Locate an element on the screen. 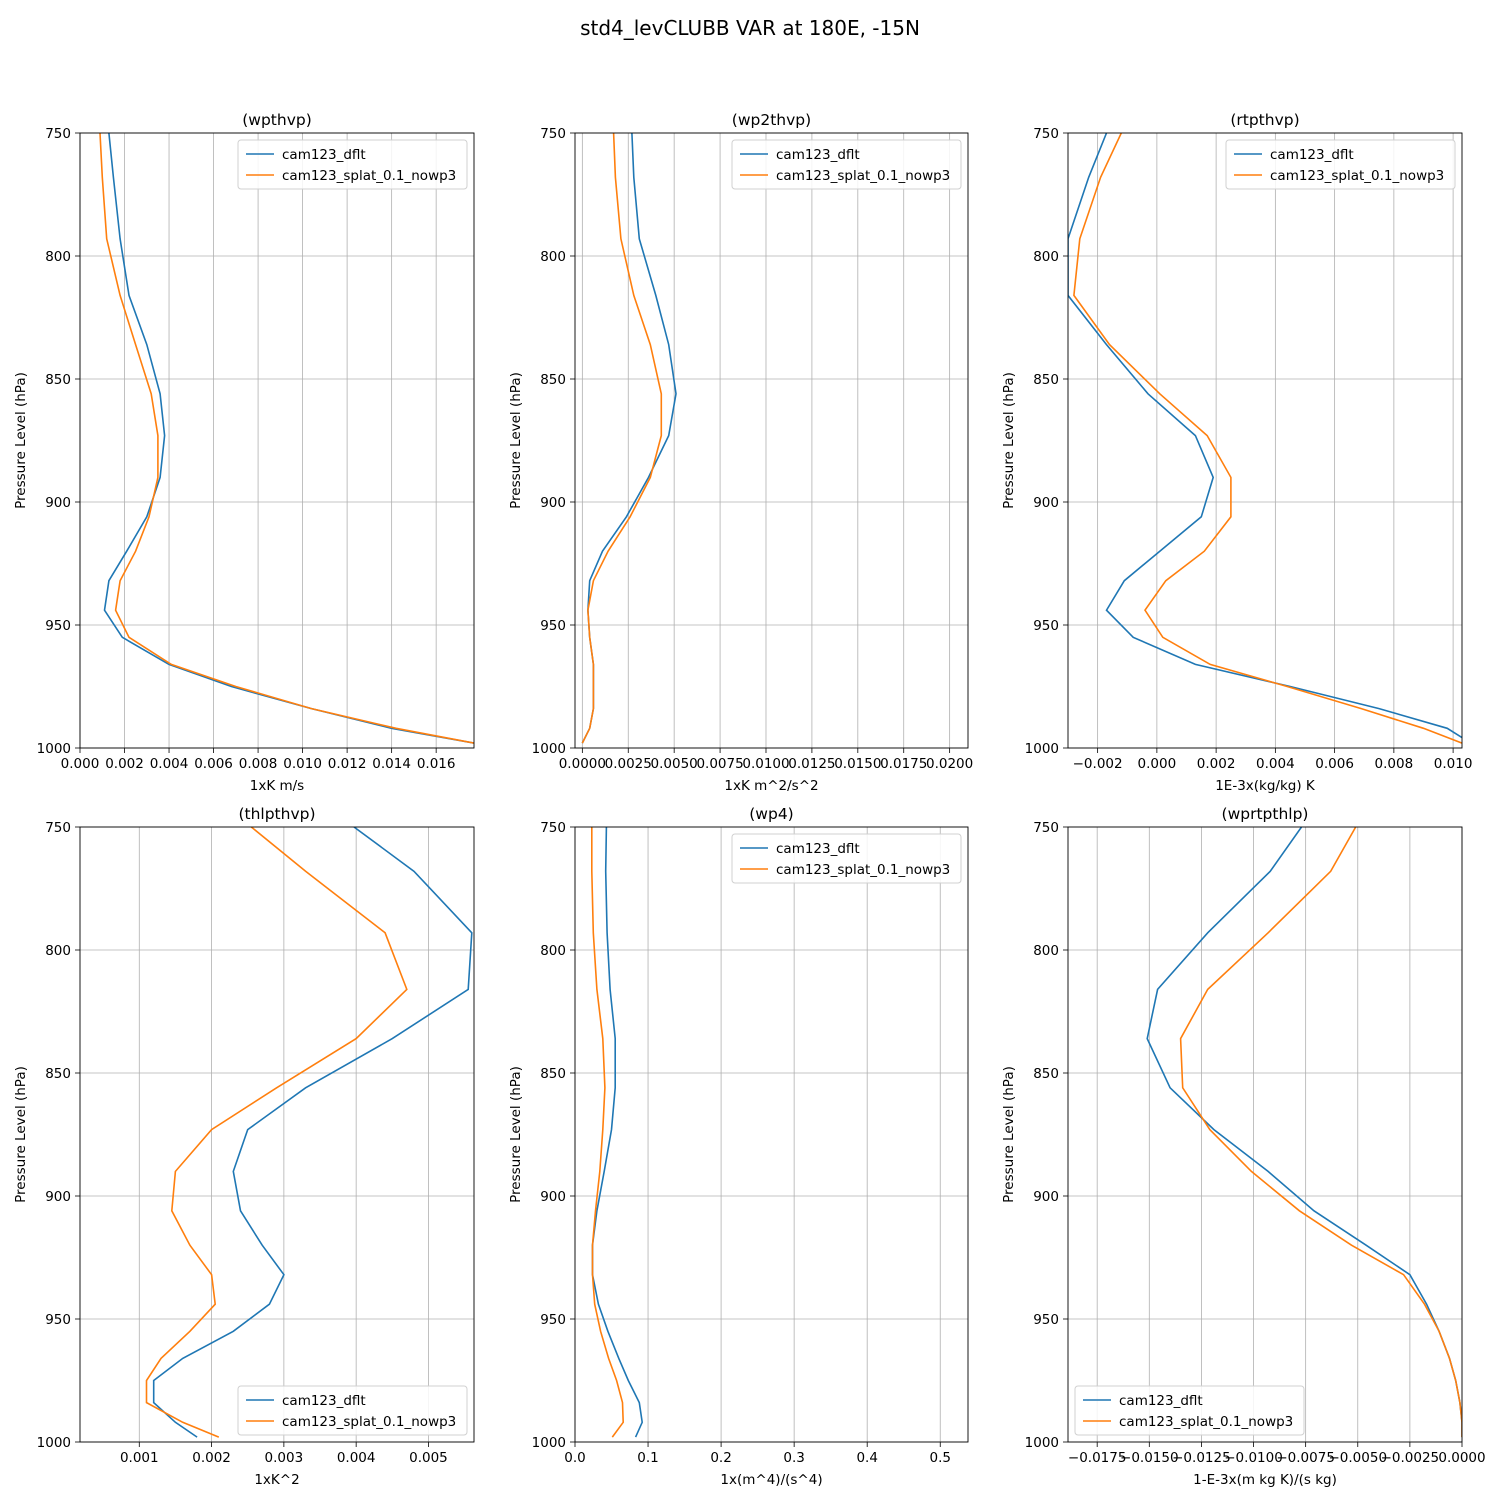  x-axis-label: 1xK^2 is located at coordinates (276, 1480).